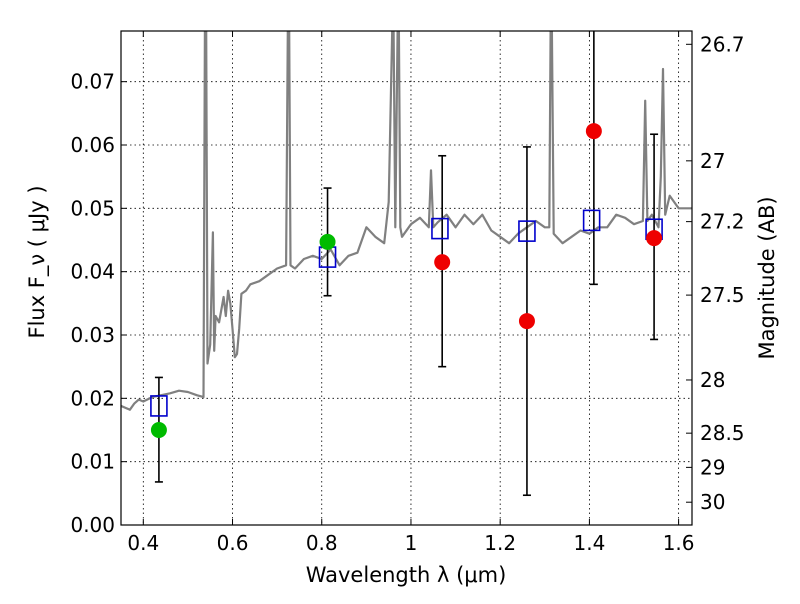  Describe the element at coordinates (411, 543) in the screenshot. I see `x-tick-label: 1` at that location.